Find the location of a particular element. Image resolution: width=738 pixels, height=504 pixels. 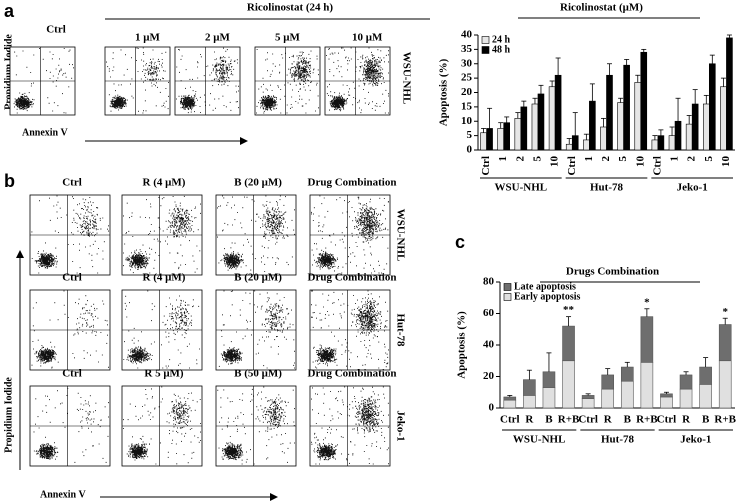

row-label: Hut-78 is located at coordinates (400, 331).